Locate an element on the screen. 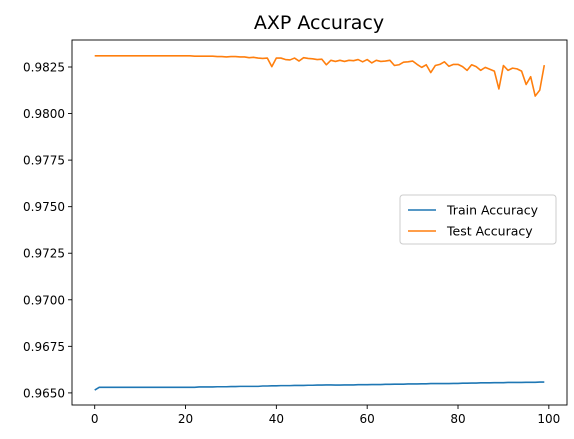  series-line-train-accuracy is located at coordinates (319, 386).